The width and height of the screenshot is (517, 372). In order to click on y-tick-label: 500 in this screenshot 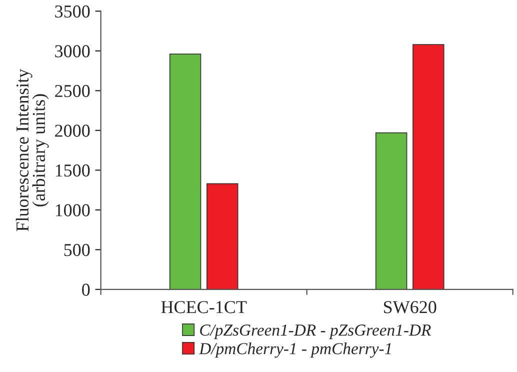, I will do `click(77, 250)`.